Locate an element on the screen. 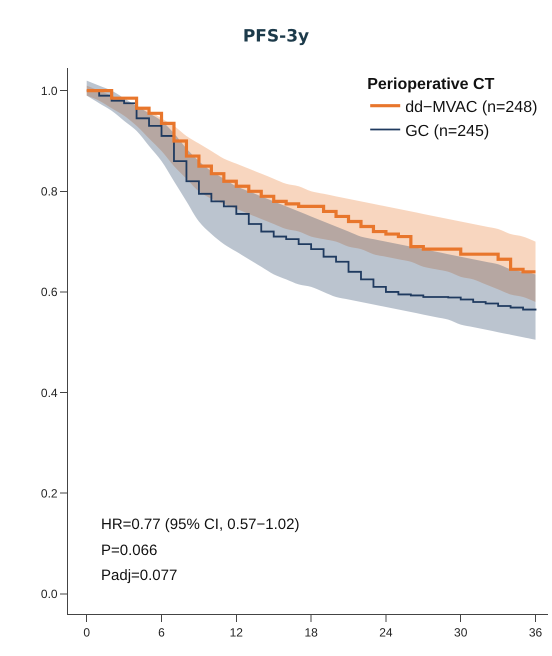 The height and width of the screenshot is (656, 552). y-tick-label: 0.2 is located at coordinates (49, 493).